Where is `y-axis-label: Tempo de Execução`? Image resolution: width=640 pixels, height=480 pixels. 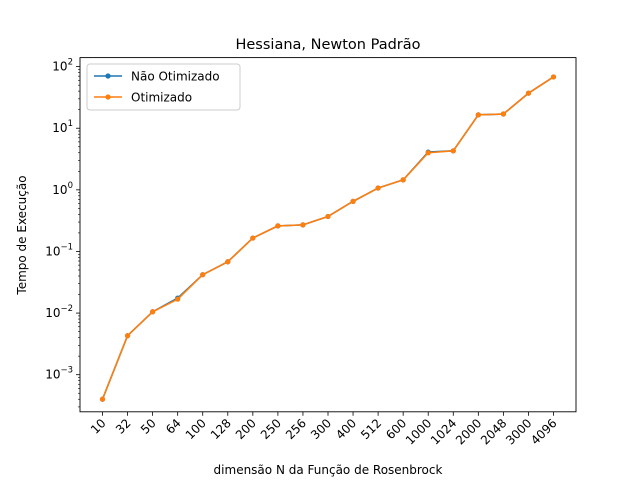 y-axis-label: Tempo de Execução is located at coordinates (22, 235).